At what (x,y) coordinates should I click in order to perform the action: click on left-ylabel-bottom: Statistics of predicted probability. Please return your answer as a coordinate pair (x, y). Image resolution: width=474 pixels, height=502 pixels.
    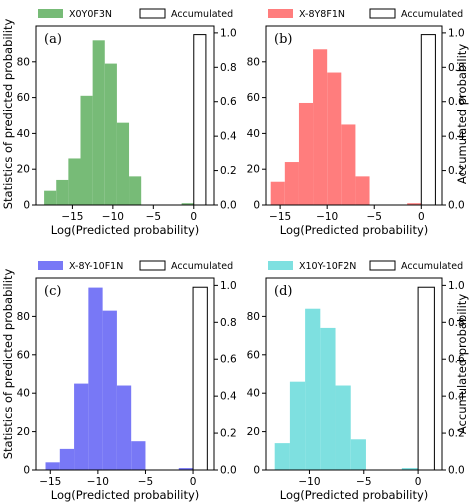
    Looking at the image, I should click on (8, 364).